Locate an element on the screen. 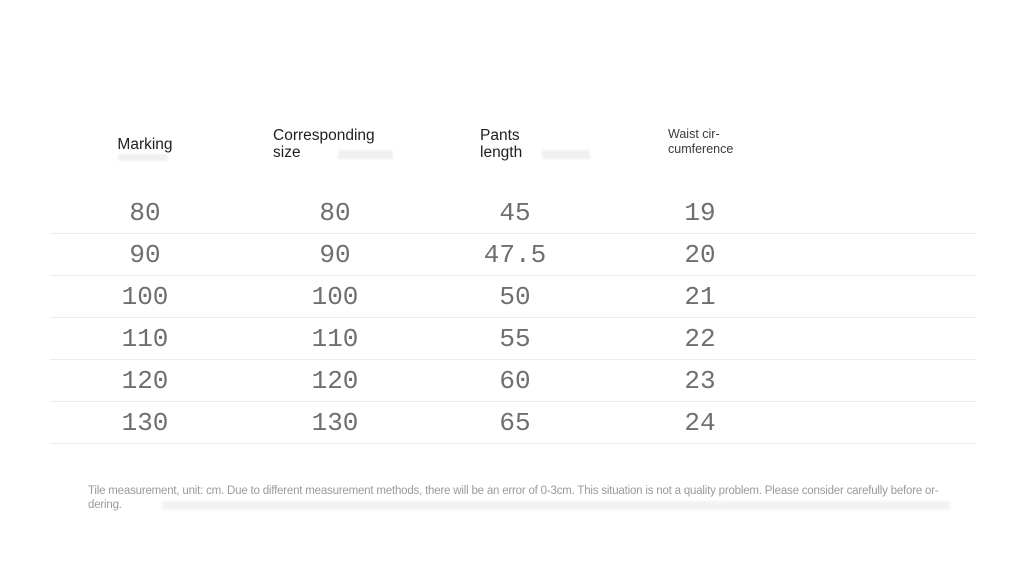 This screenshot has width=1024, height=586. table-row: 120 120 60 23 is located at coordinates (512, 381).